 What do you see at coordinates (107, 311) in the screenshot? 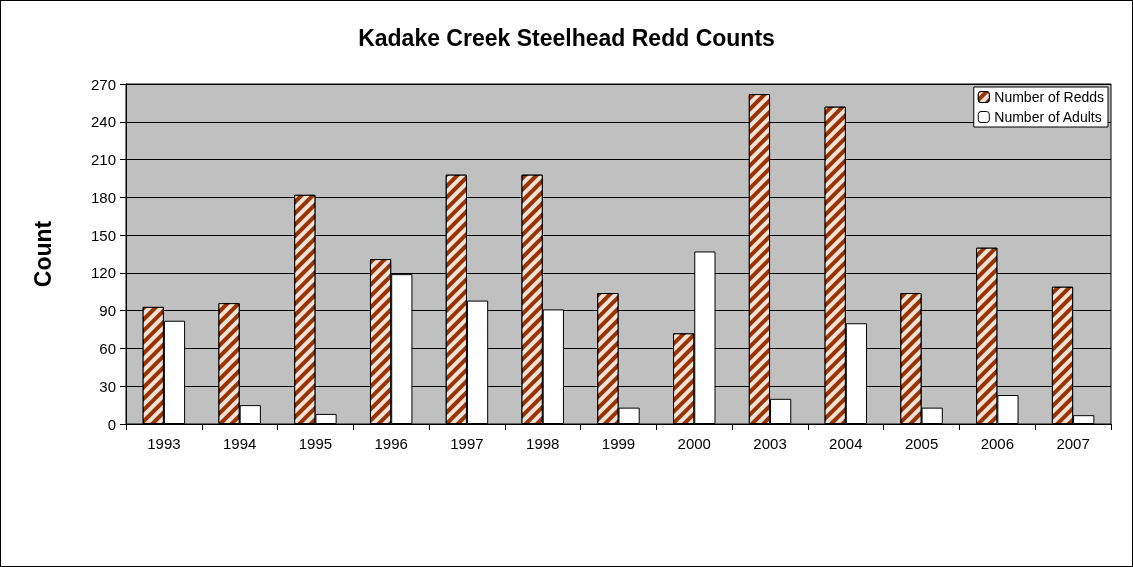
I see `y-tick-label: 90` at bounding box center [107, 311].